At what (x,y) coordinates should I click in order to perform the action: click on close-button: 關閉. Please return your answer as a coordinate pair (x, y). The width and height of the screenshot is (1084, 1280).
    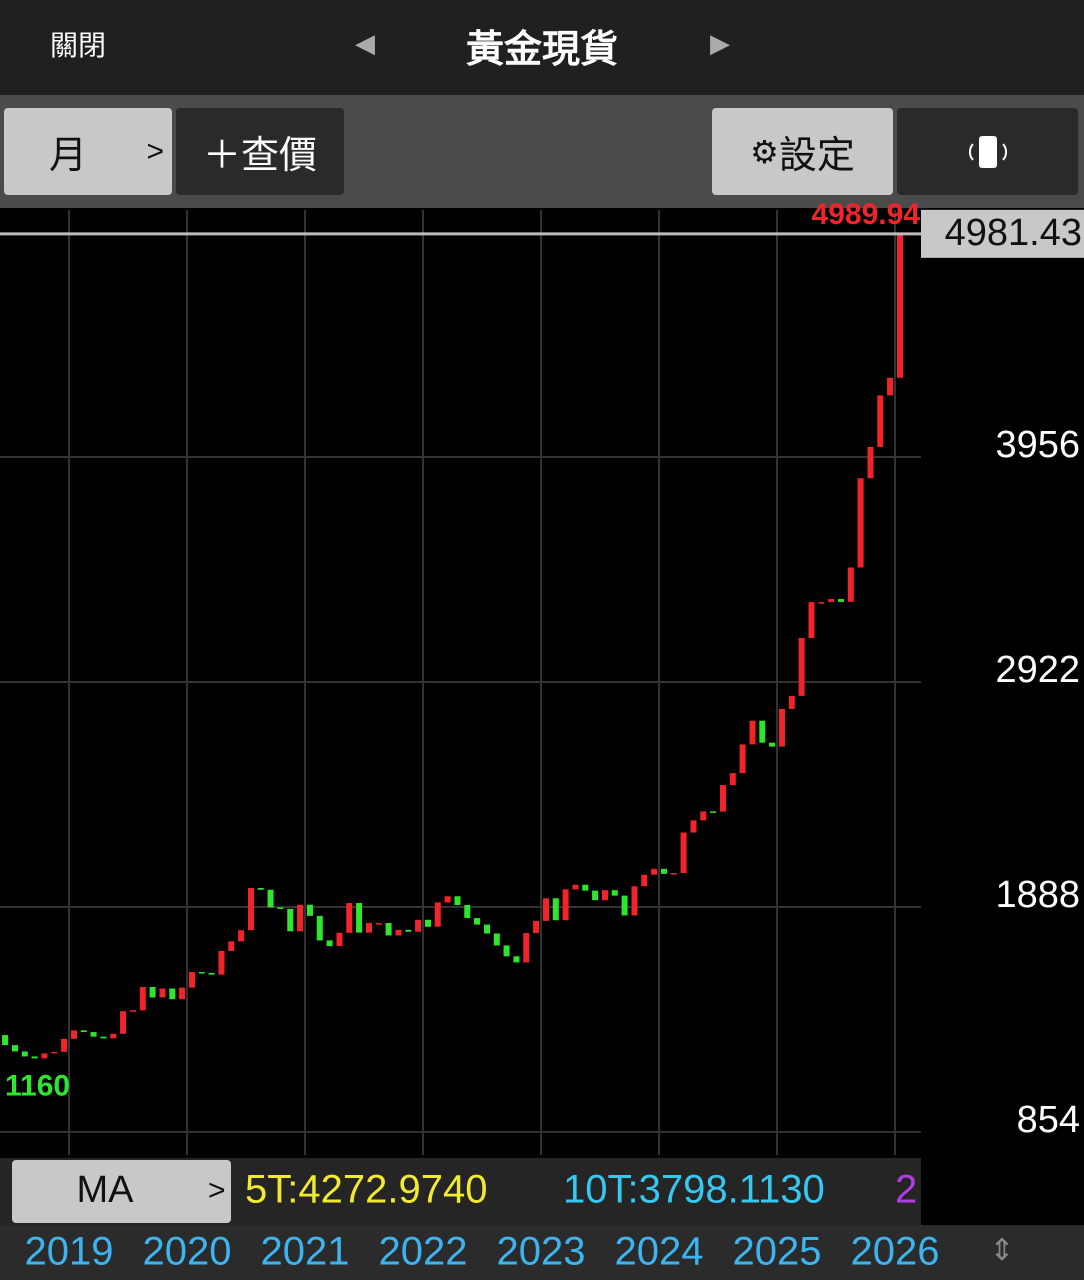
    Looking at the image, I should click on (78, 45).